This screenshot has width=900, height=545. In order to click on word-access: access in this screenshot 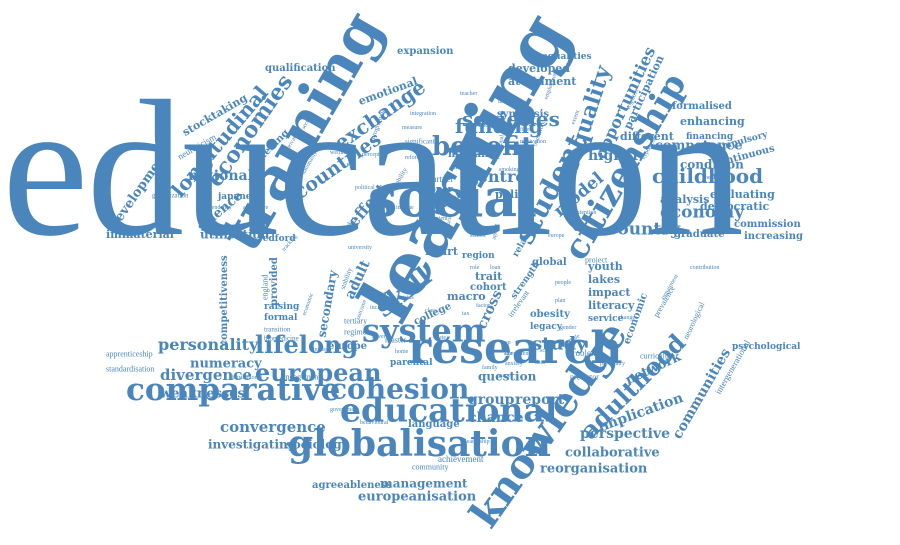, I will do `click(328, 233)`.